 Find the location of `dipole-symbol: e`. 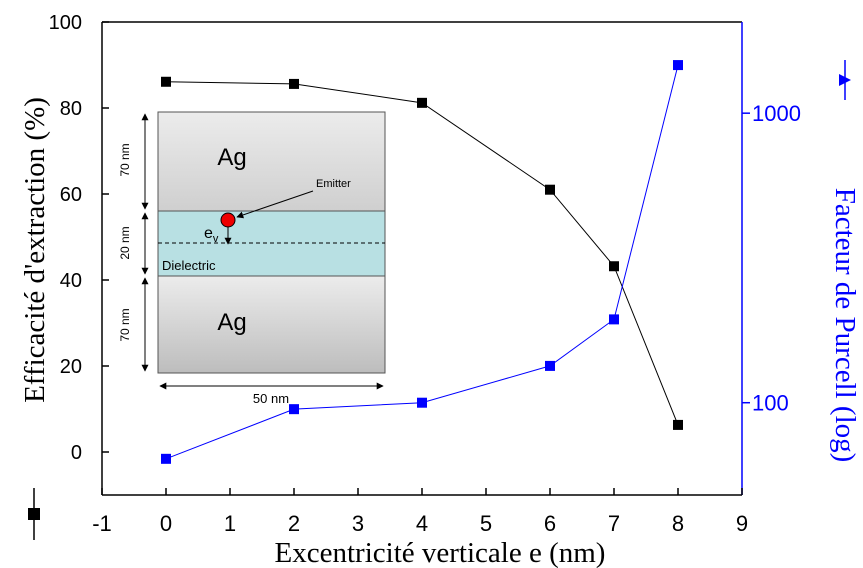

dipole-symbol: e is located at coordinates (208, 233).